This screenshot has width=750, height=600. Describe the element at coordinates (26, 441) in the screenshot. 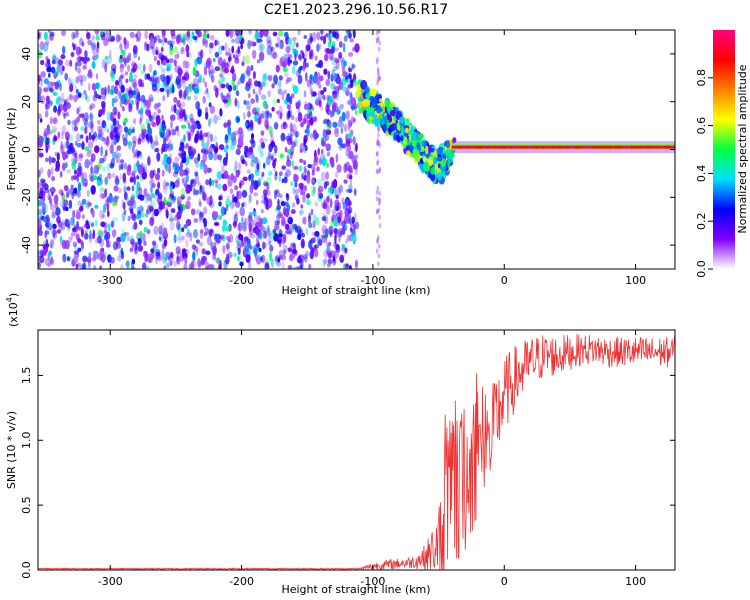

I see `bottom-y-tick-label: 1.0` at that location.